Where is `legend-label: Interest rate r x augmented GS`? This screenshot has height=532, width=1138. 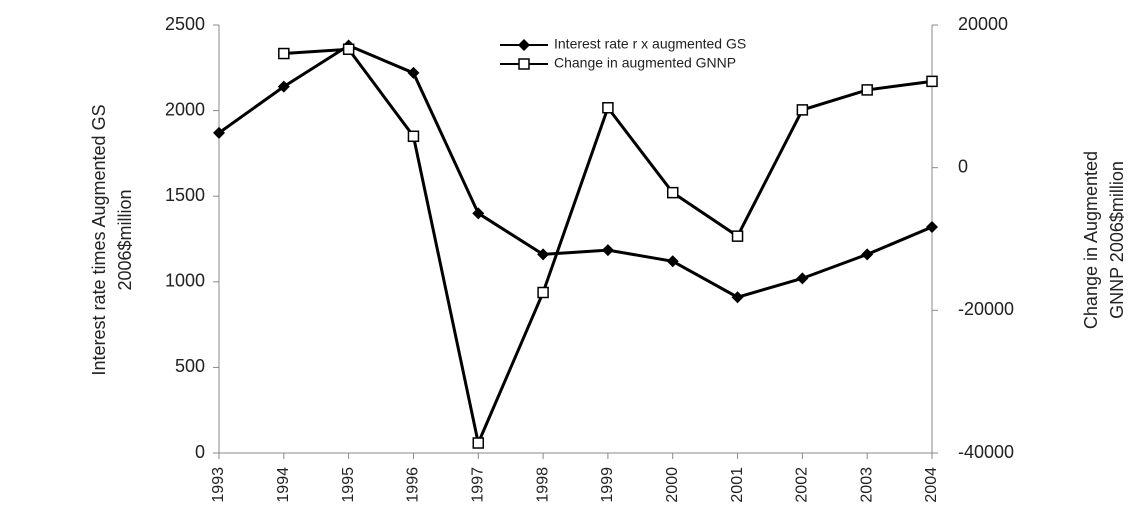 legend-label: Interest rate r x augmented GS is located at coordinates (650, 44).